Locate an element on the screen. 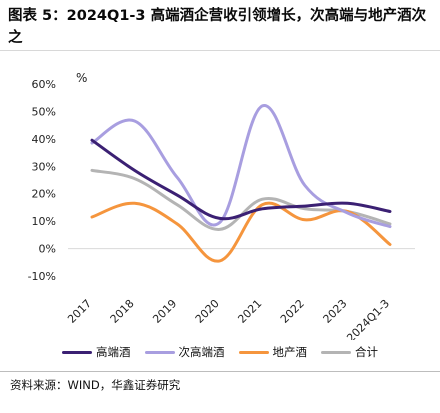  legend-item: 次高端酒 is located at coordinates (184, 352).